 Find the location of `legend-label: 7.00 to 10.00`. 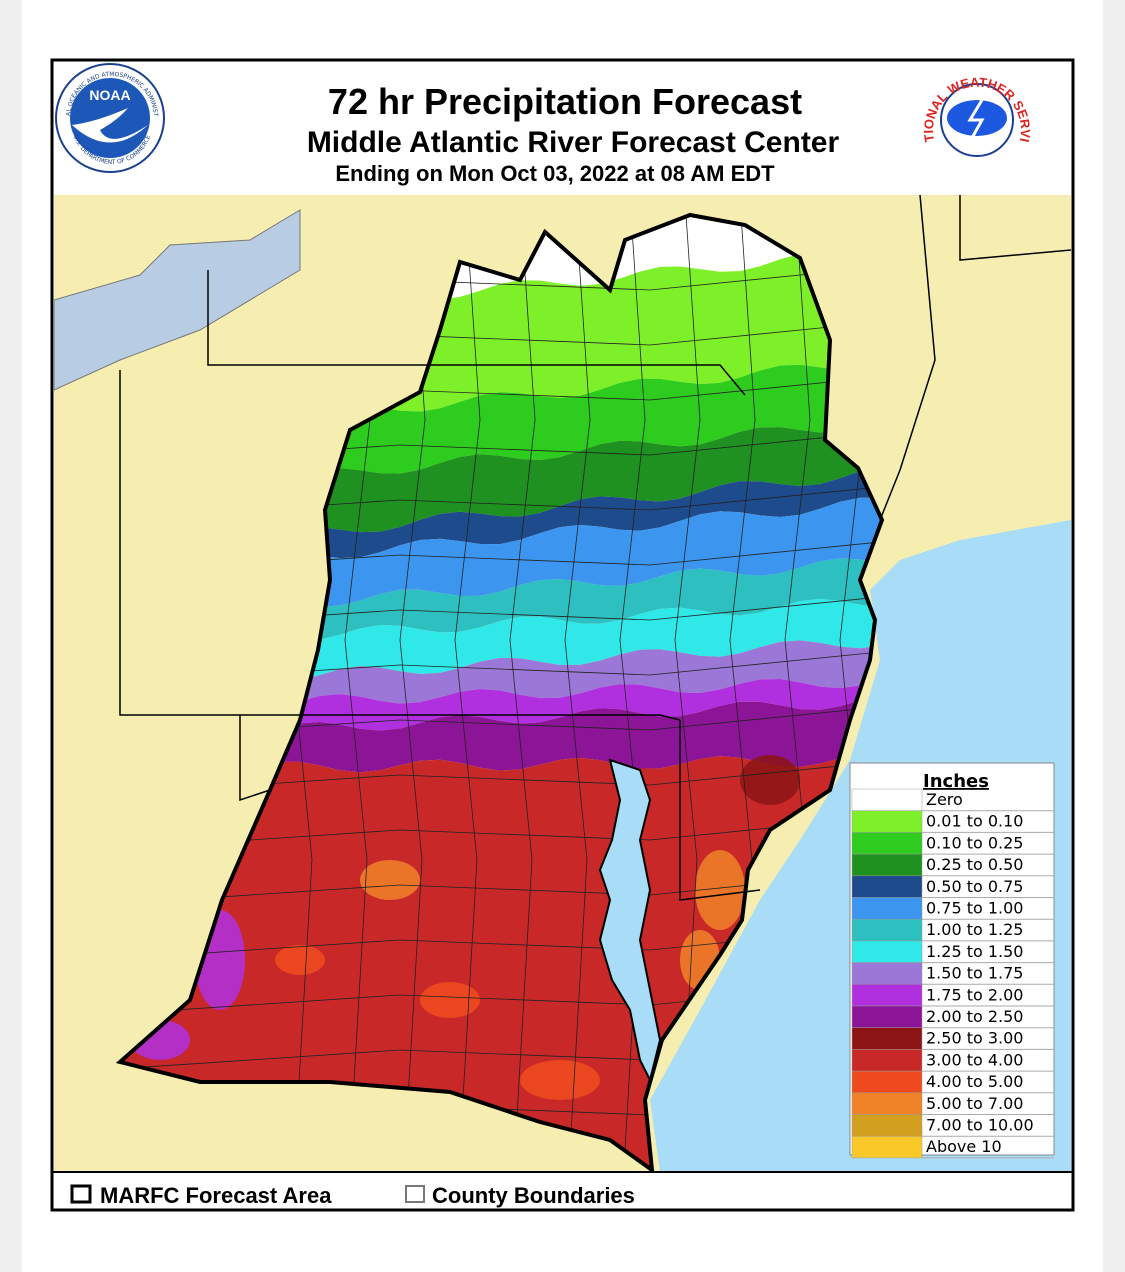

legend-label: 7.00 to 10.00 is located at coordinates (980, 1125).